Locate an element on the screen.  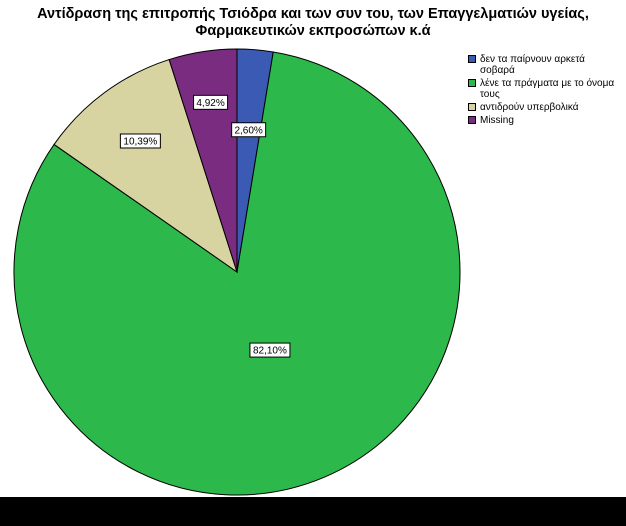
slice-label-text: 2,60% is located at coordinates (248, 130).